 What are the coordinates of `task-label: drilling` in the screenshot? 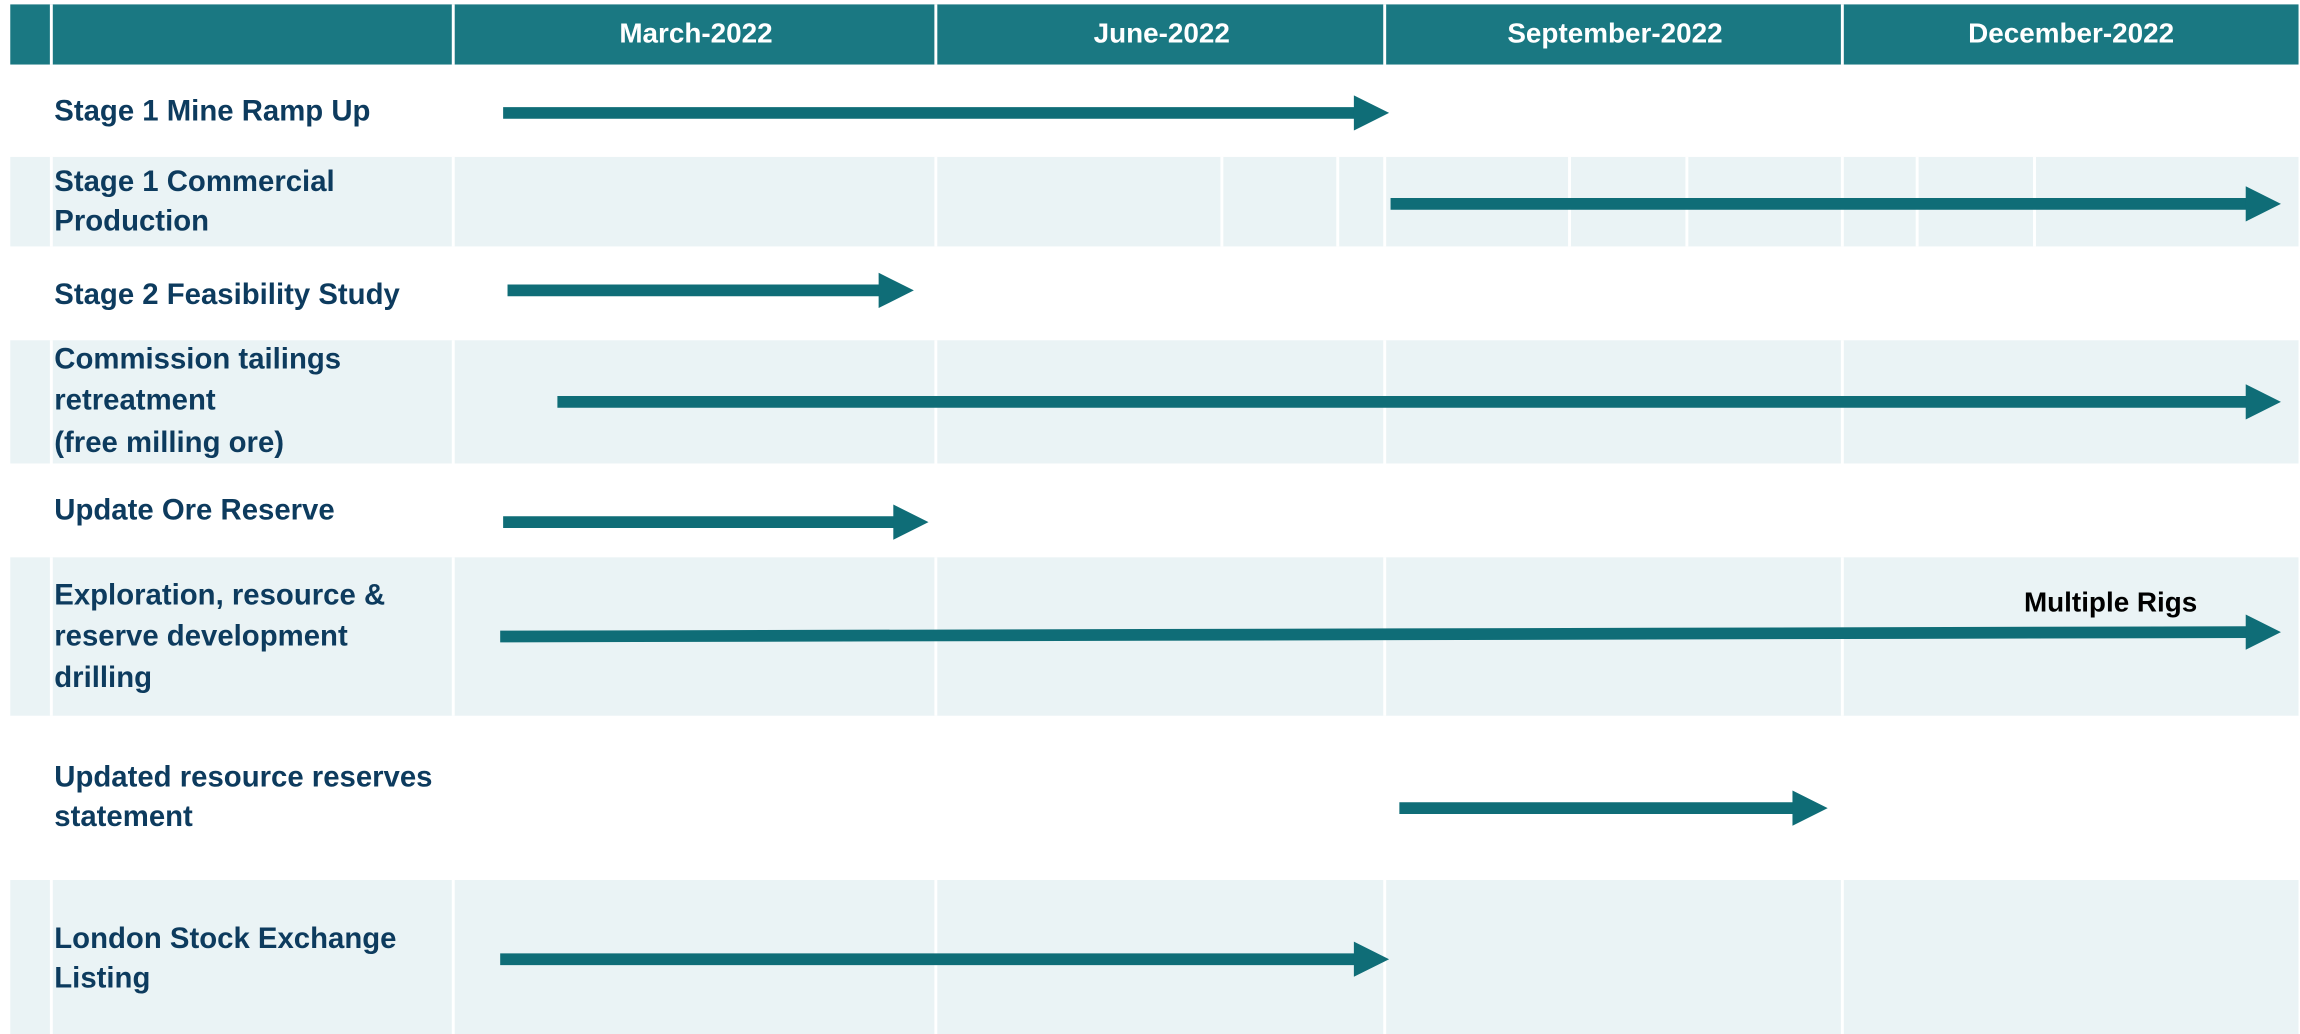 It's located at (103, 677).